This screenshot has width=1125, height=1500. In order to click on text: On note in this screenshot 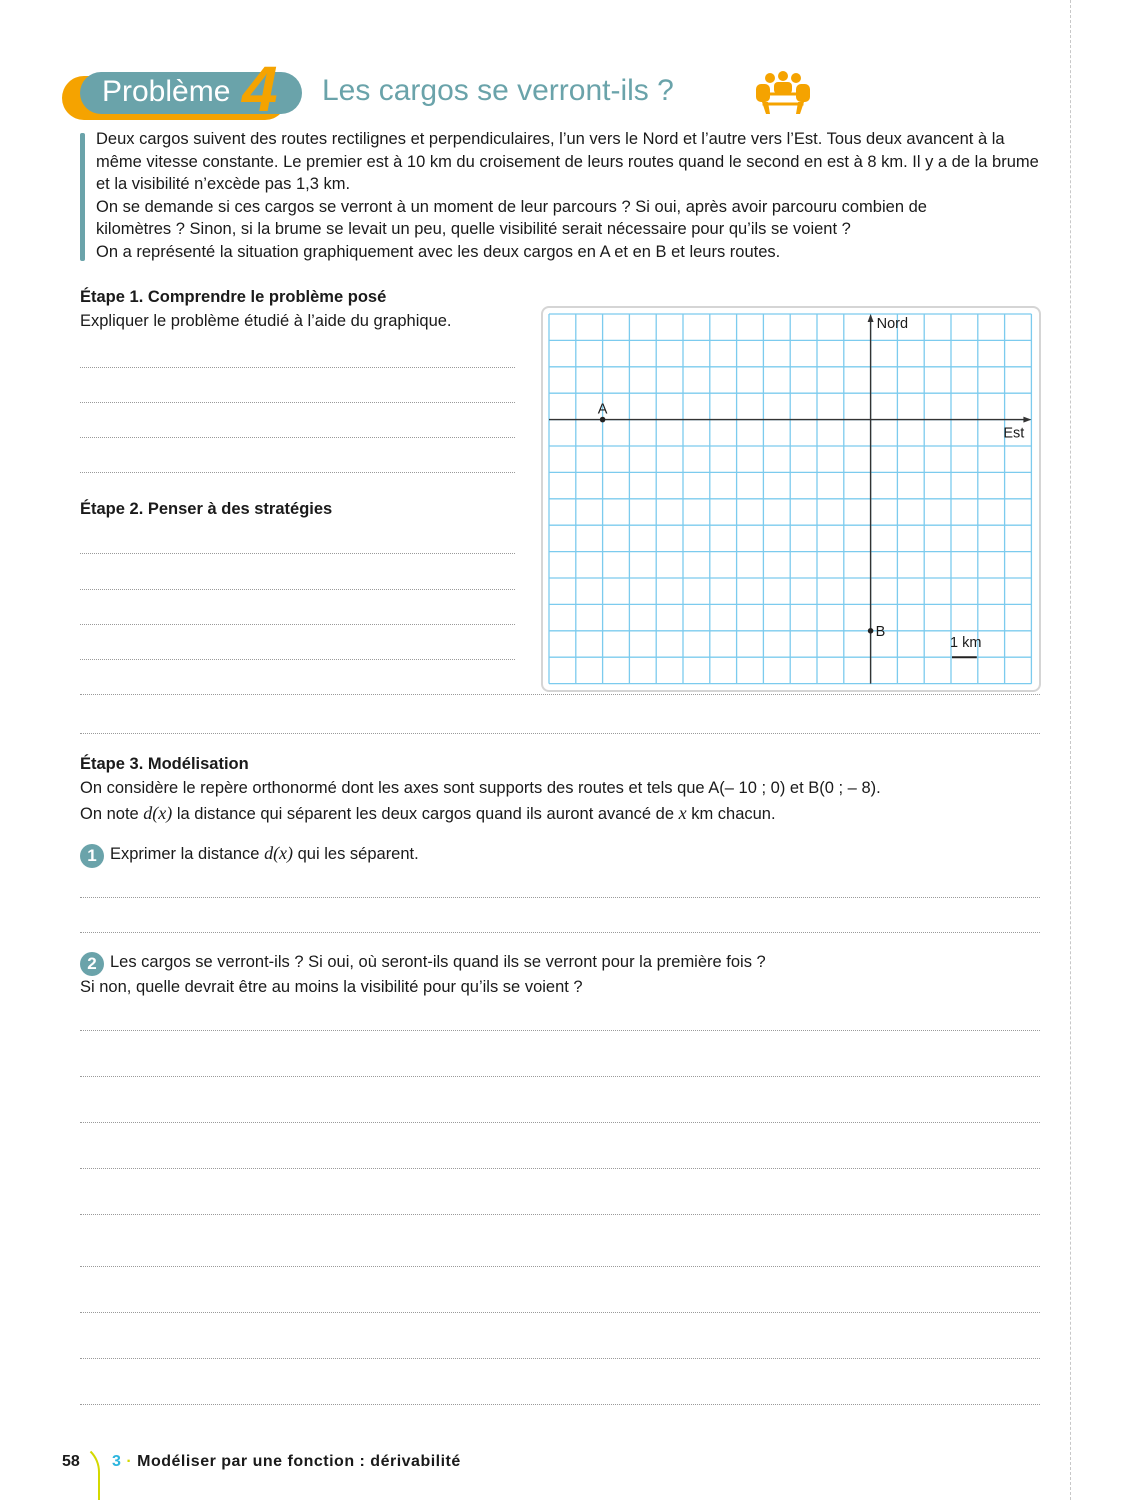, I will do `click(112, 814)`.